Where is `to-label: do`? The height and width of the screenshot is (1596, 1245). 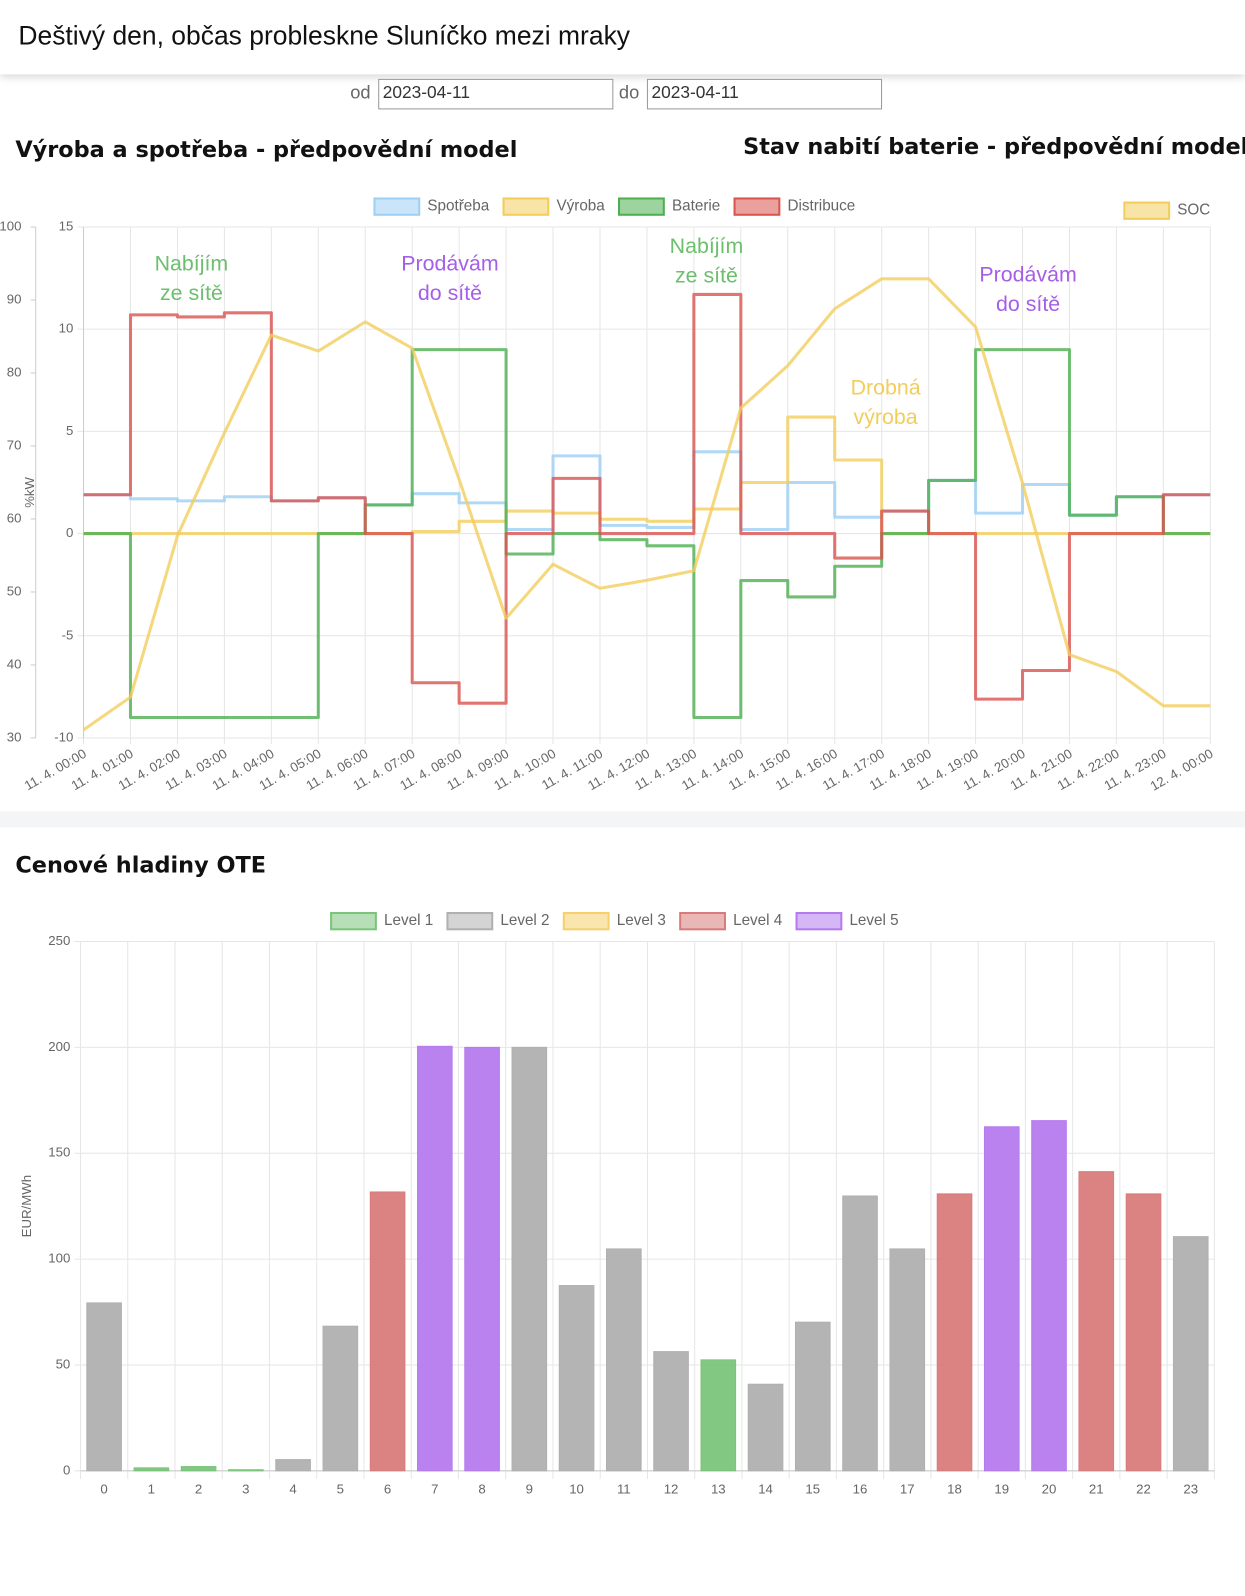
to-label: do is located at coordinates (629, 91).